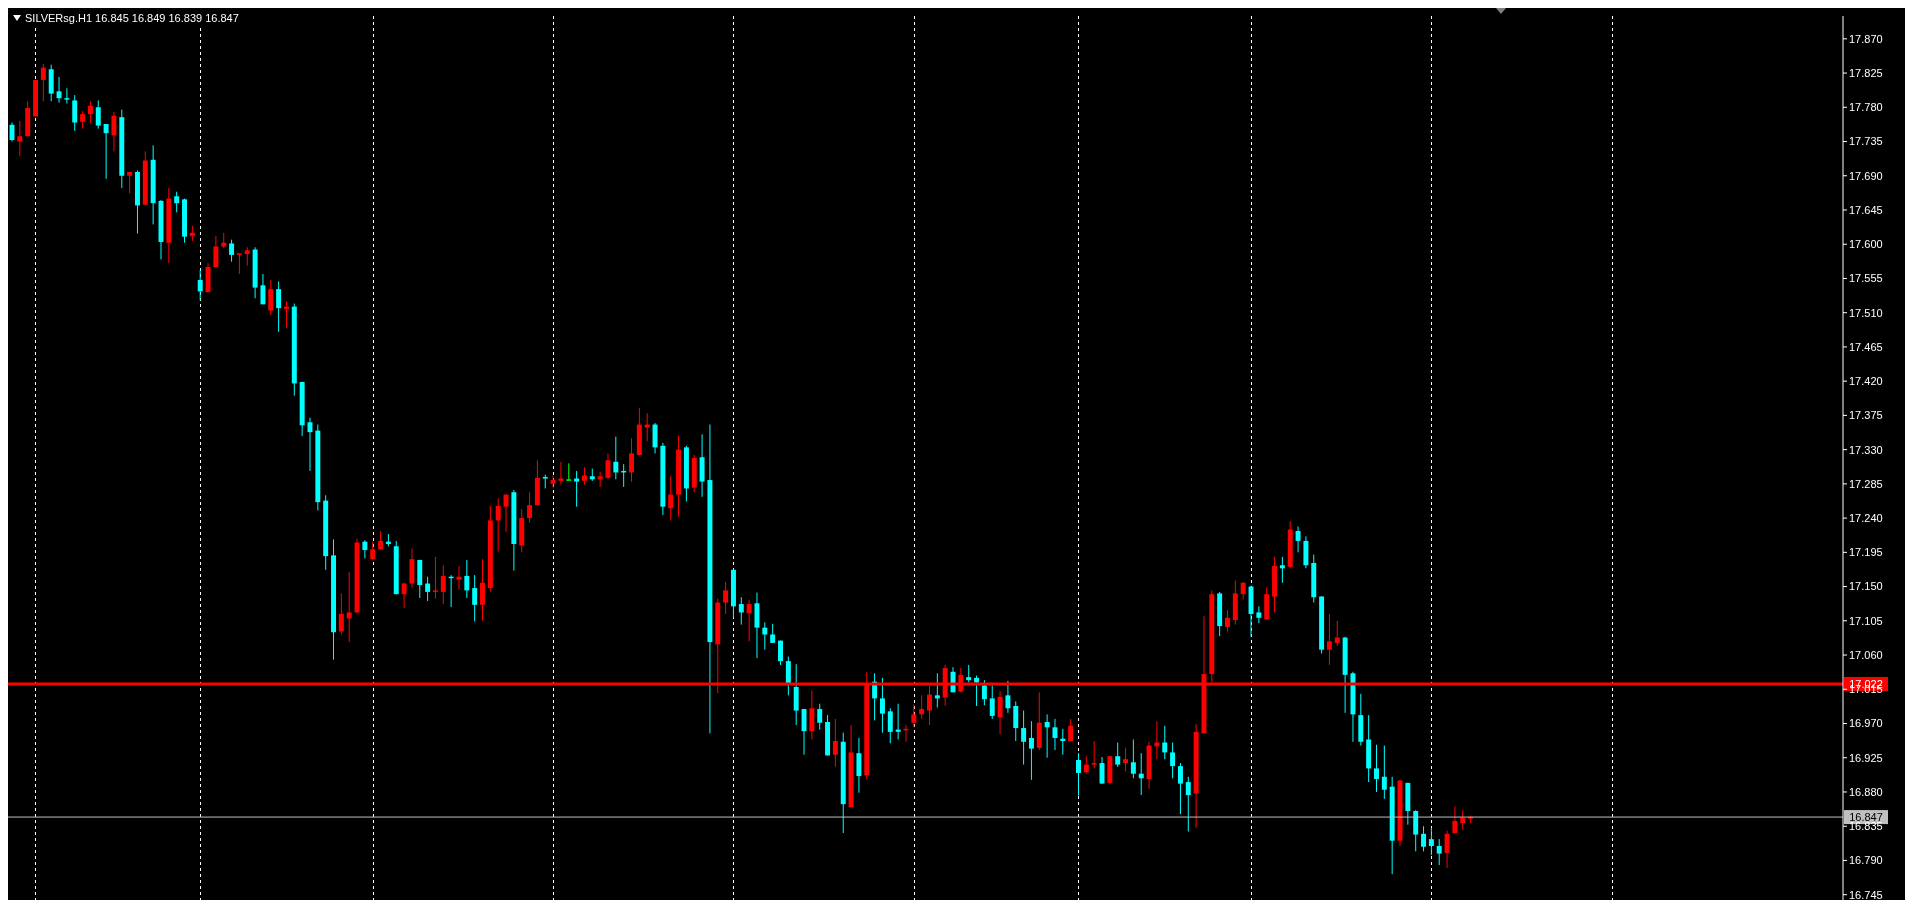  Describe the element at coordinates (1866, 244) in the screenshot. I see `y-tick-label: 17.600` at that location.